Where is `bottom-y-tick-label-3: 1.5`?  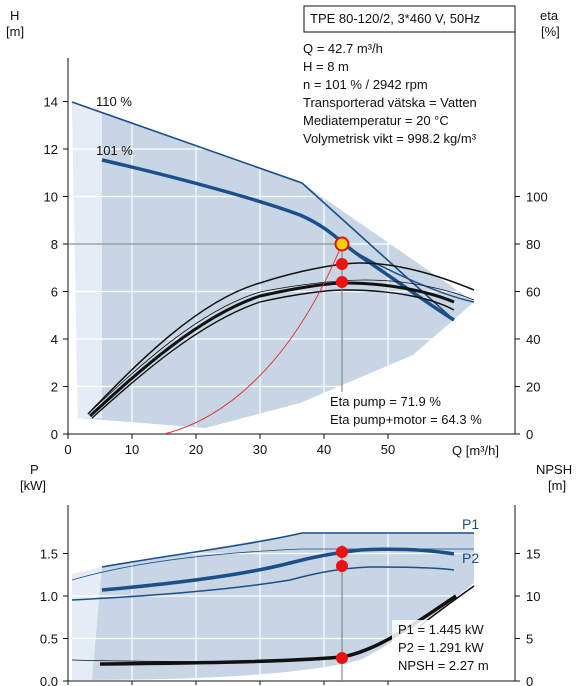
bottom-y-tick-label-3: 1.5 is located at coordinates (49, 554).